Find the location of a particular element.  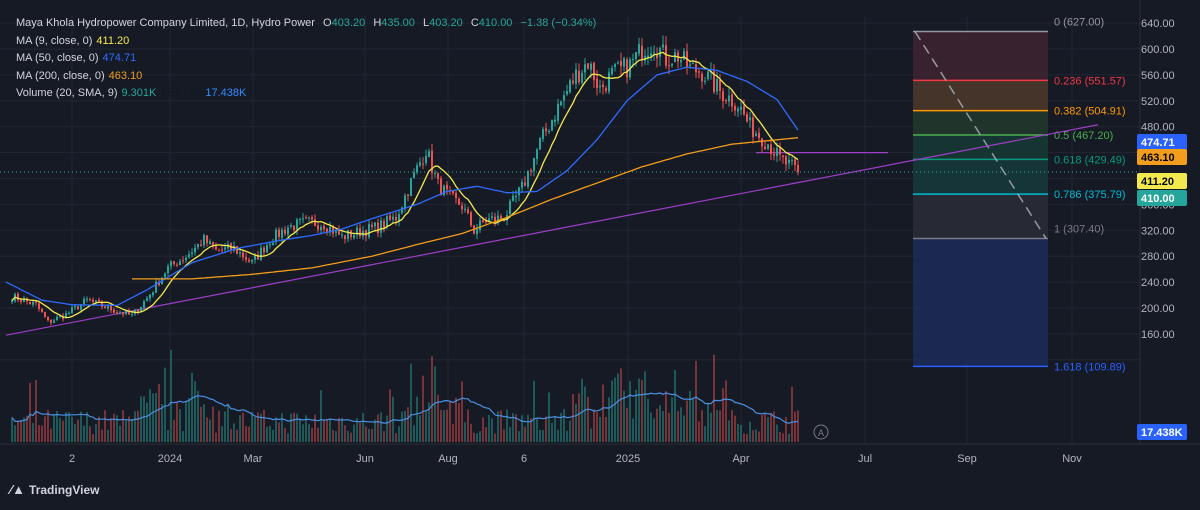

fib-zone is located at coordinates (980, 216).